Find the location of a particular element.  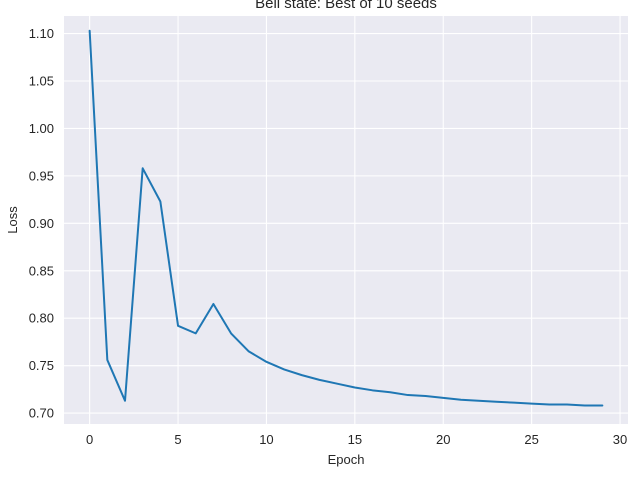

y-tick-label: 1.10 is located at coordinates (41, 33).